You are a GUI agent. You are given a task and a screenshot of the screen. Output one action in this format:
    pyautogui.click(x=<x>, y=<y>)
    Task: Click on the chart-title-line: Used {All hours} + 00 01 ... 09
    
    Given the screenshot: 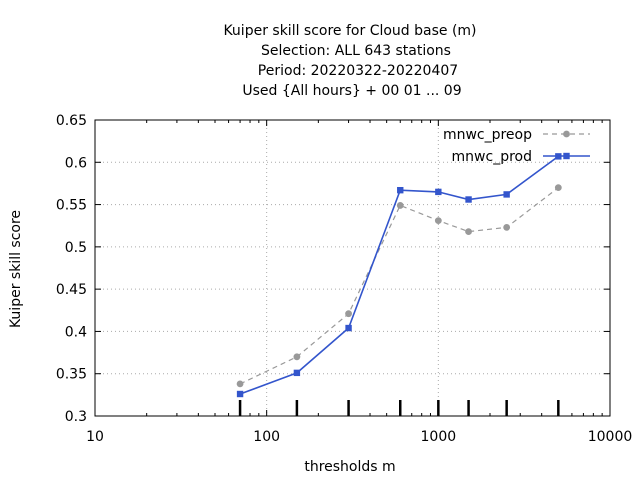 What is the action you would take?
    pyautogui.click(x=351, y=91)
    